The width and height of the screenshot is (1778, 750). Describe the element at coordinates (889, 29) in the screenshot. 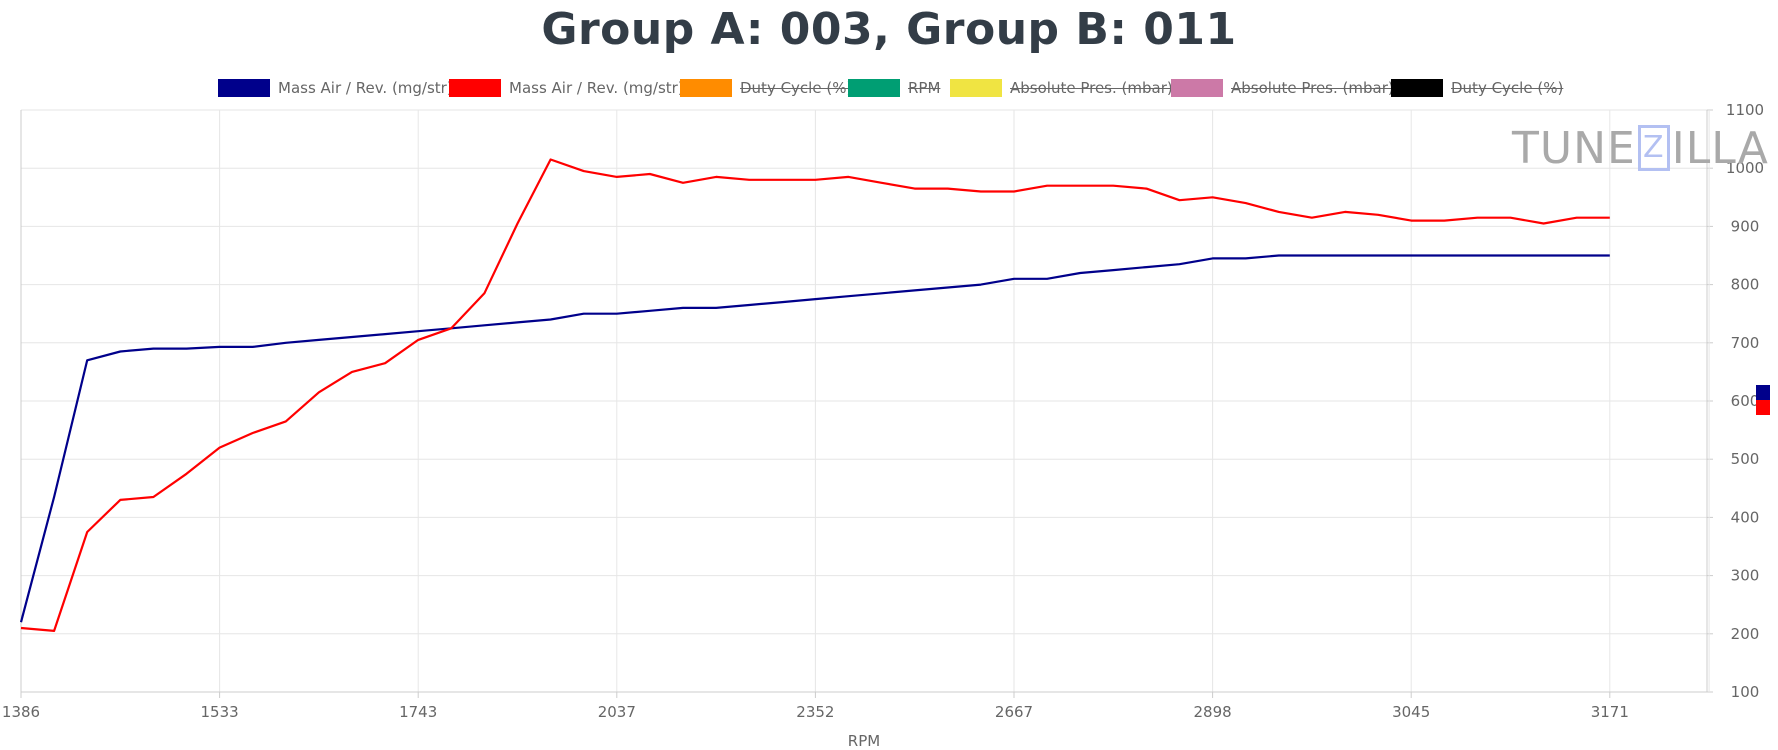

I see `chart-title: Group A: 003, Group B: 011` at that location.